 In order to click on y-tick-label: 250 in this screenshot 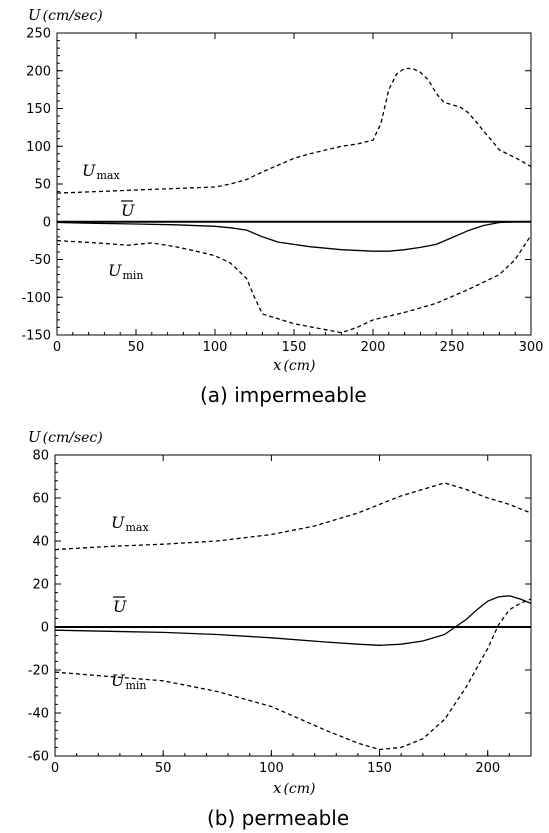, I will do `click(38, 34)`.